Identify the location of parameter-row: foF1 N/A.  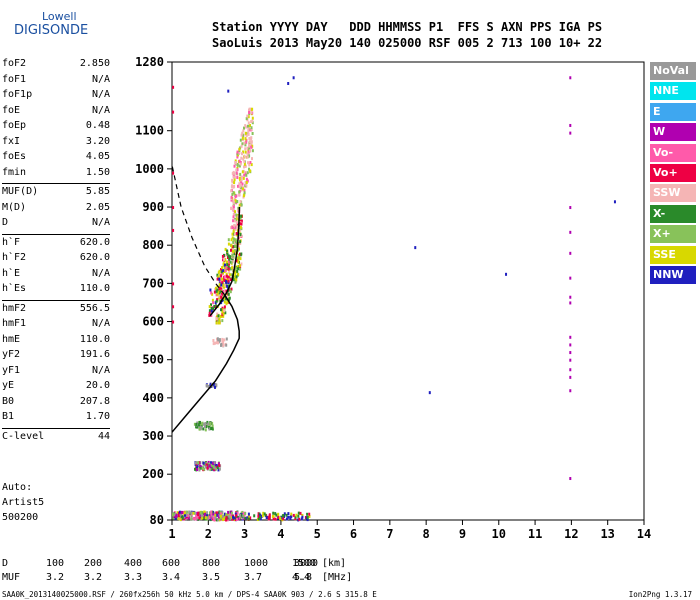
(56, 82).